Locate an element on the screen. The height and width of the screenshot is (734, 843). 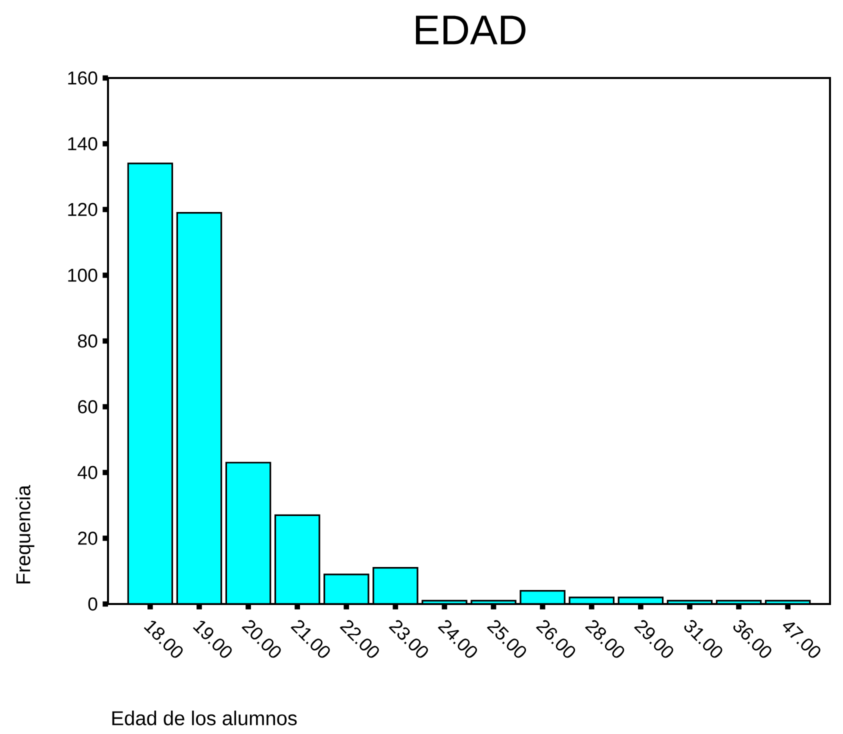
chart-title: EDAD is located at coordinates (471, 30).